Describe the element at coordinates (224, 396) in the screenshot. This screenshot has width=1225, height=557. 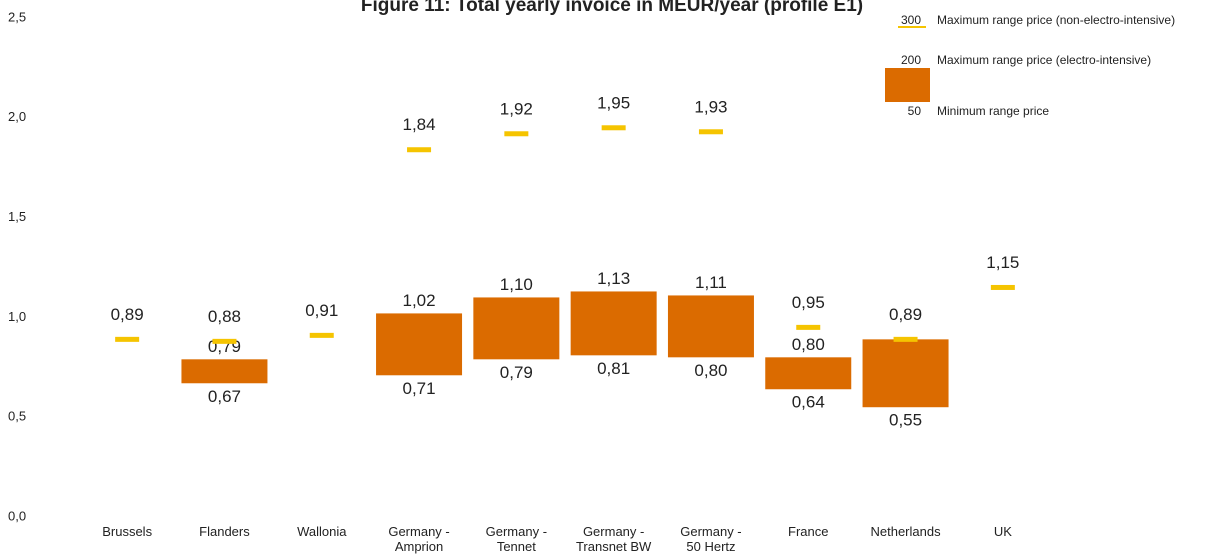
I see `value-label: 0,67` at that location.